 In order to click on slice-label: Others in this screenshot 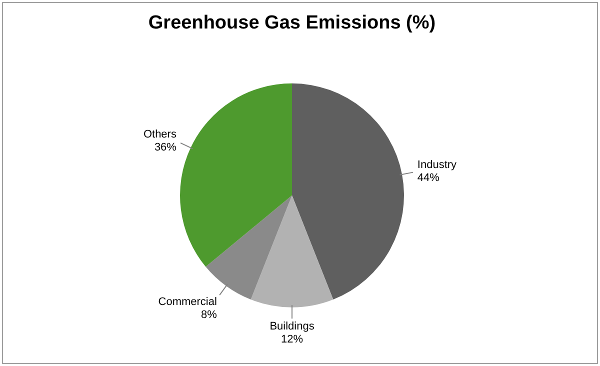, I will do `click(160, 134)`.